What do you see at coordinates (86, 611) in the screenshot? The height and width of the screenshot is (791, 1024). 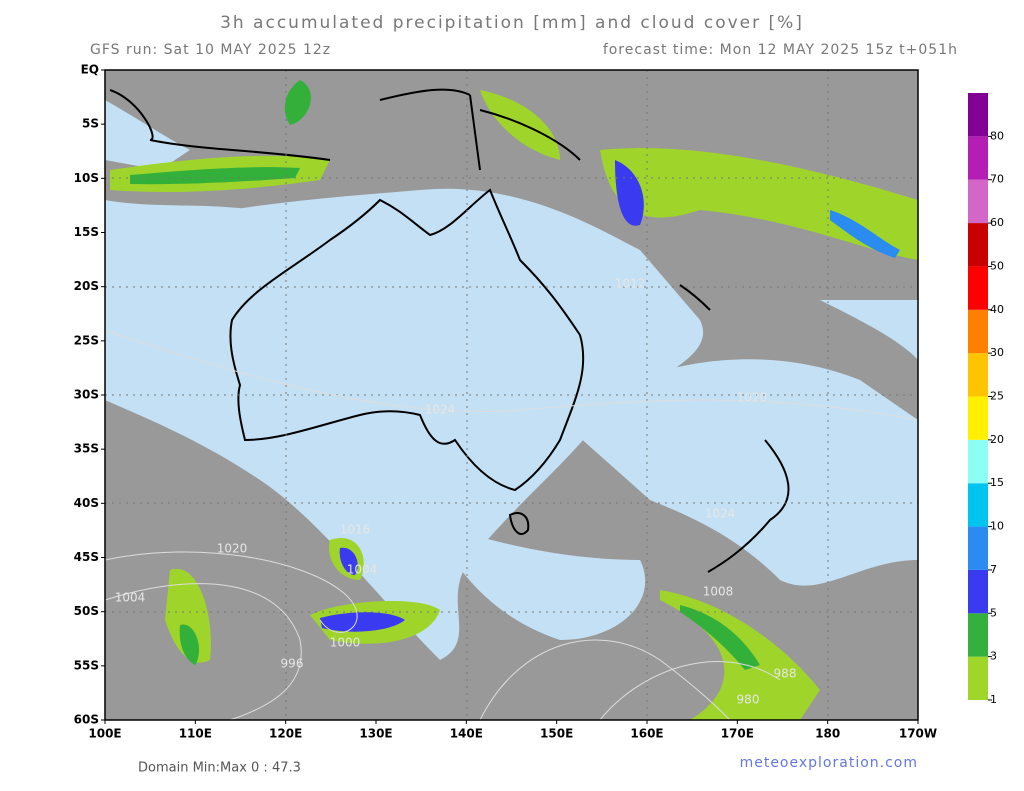 I see `lat-label: 50S` at bounding box center [86, 611].